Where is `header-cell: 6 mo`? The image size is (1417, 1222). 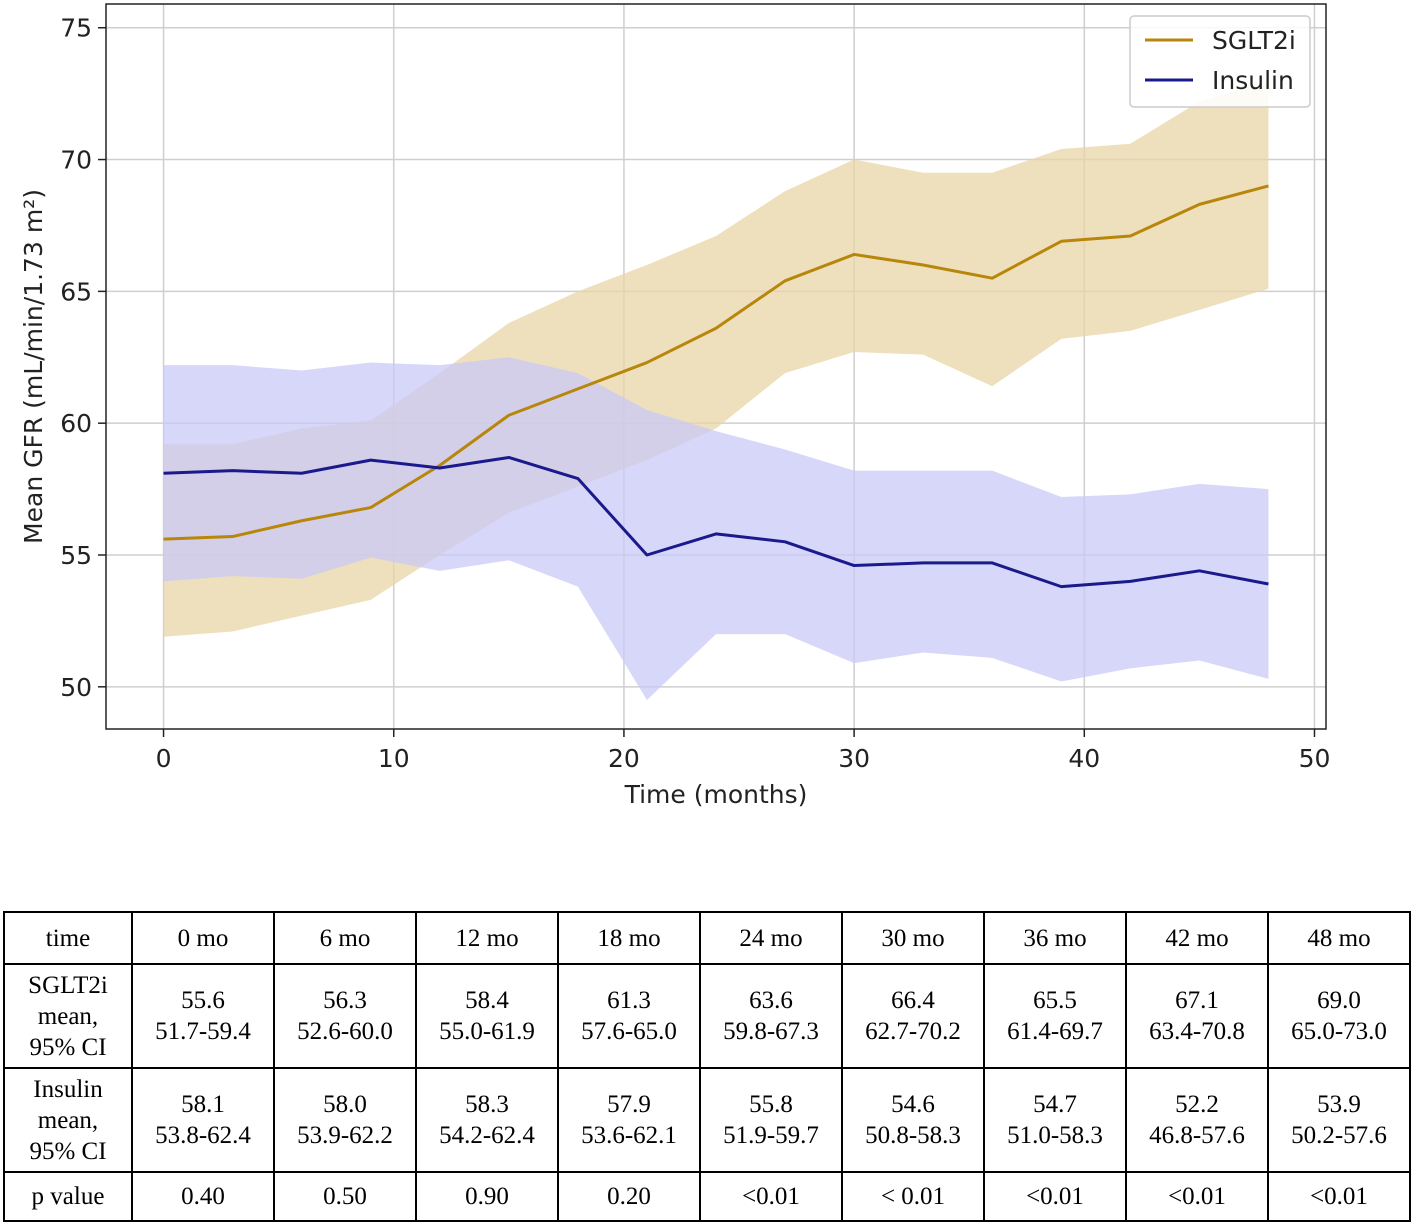
header-cell: 6 mo is located at coordinates (345, 938).